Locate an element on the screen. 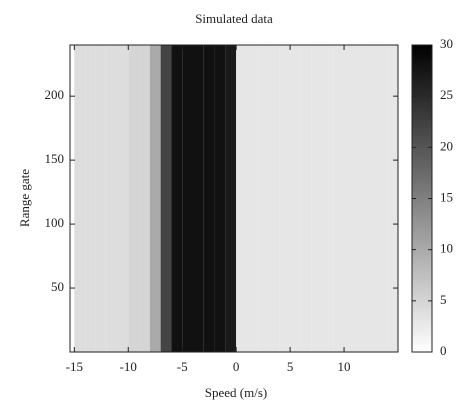 This screenshot has width=474, height=419. chart-title: Simulated data is located at coordinates (234, 18).